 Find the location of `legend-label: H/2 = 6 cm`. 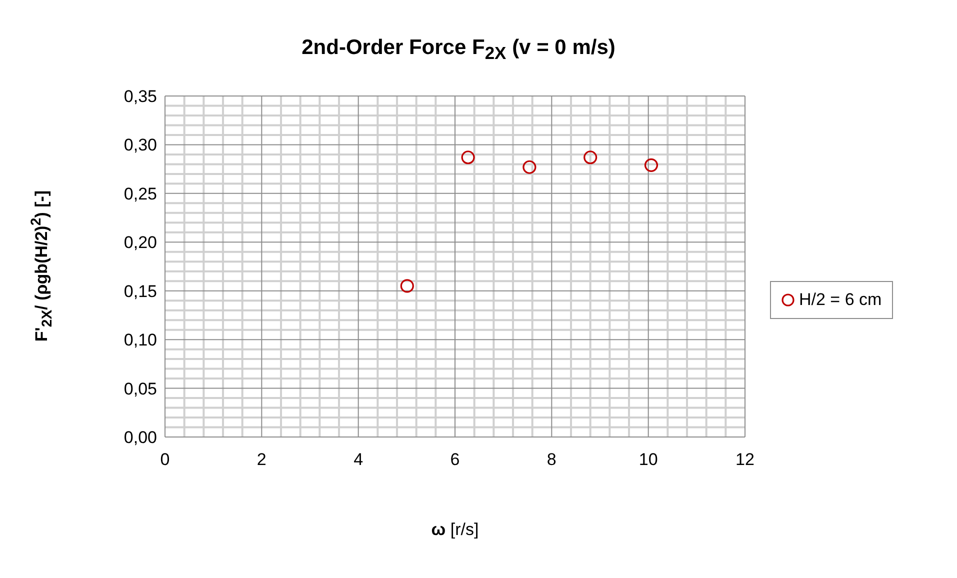

legend-label: H/2 = 6 cm is located at coordinates (840, 300).